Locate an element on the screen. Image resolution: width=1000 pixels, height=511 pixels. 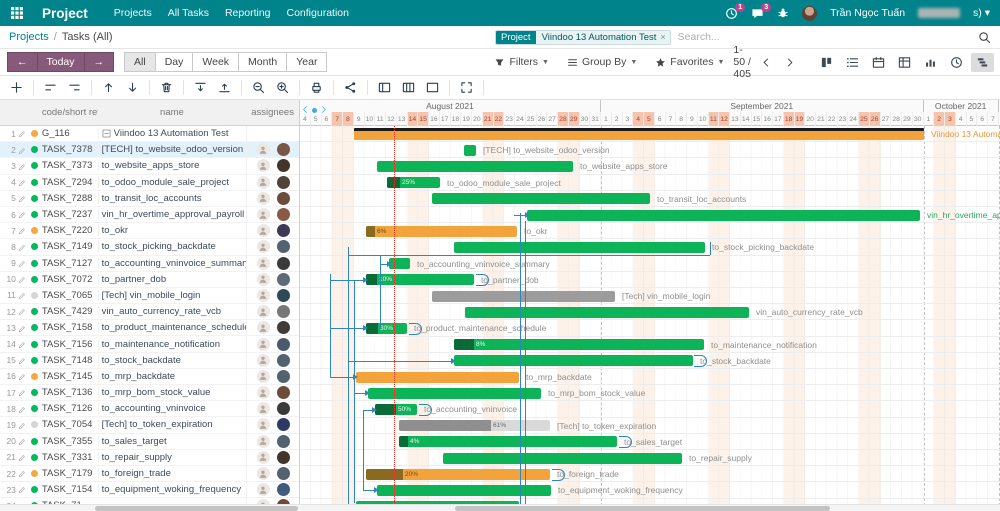
gantt-task-bar: 4% is located at coordinates (508, 442).